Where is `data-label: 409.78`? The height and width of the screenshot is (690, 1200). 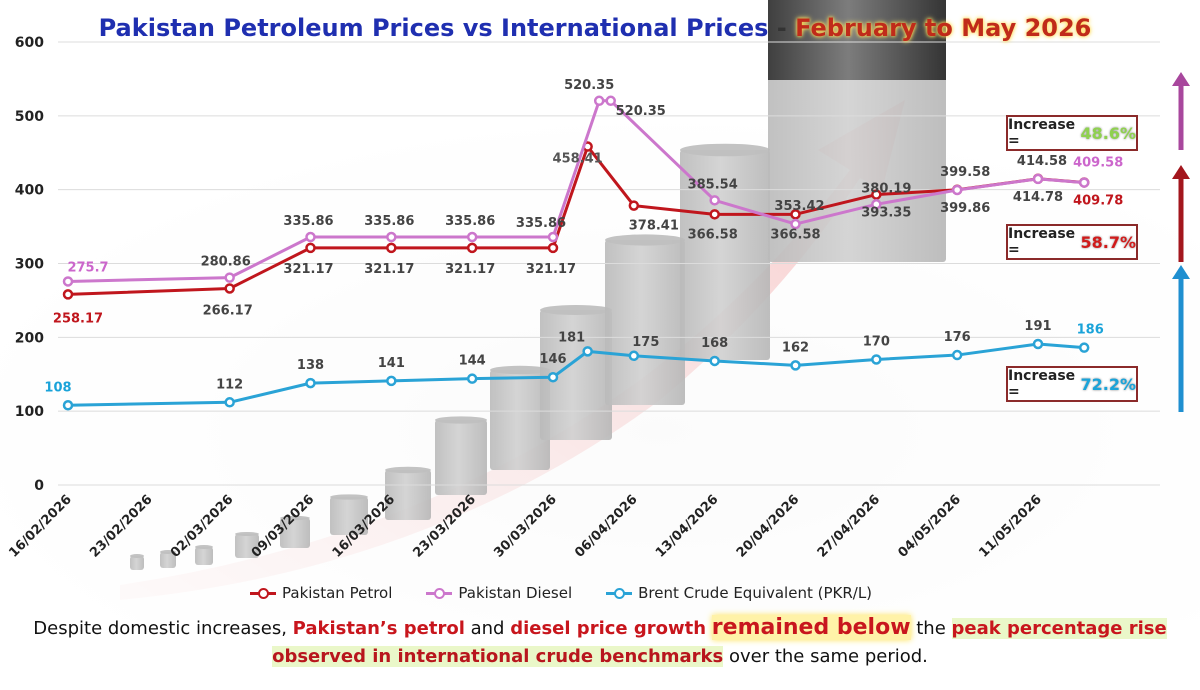 data-label: 409.78 is located at coordinates (1098, 200).